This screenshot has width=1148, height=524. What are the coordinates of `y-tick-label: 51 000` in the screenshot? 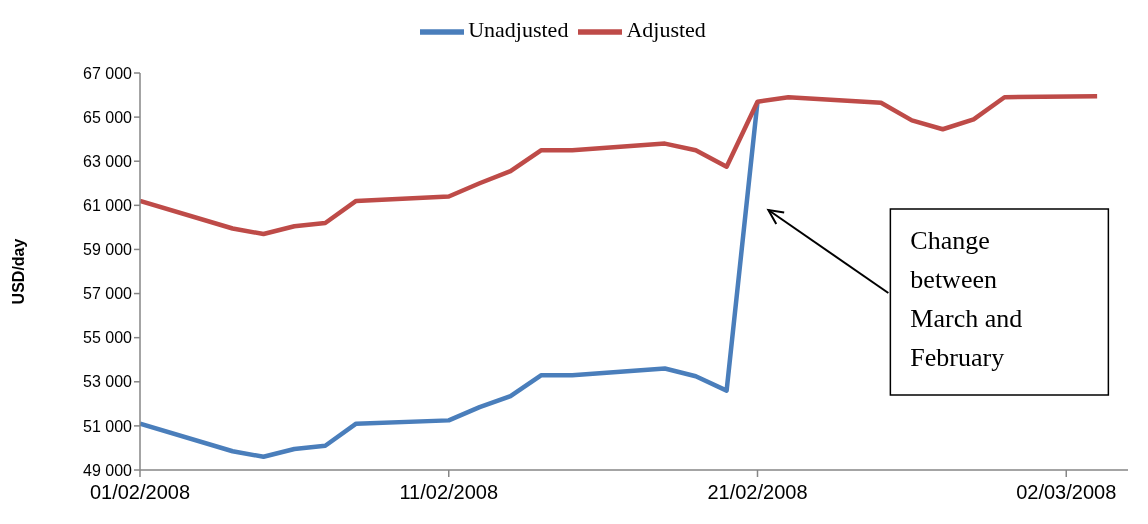 It's located at (108, 426).